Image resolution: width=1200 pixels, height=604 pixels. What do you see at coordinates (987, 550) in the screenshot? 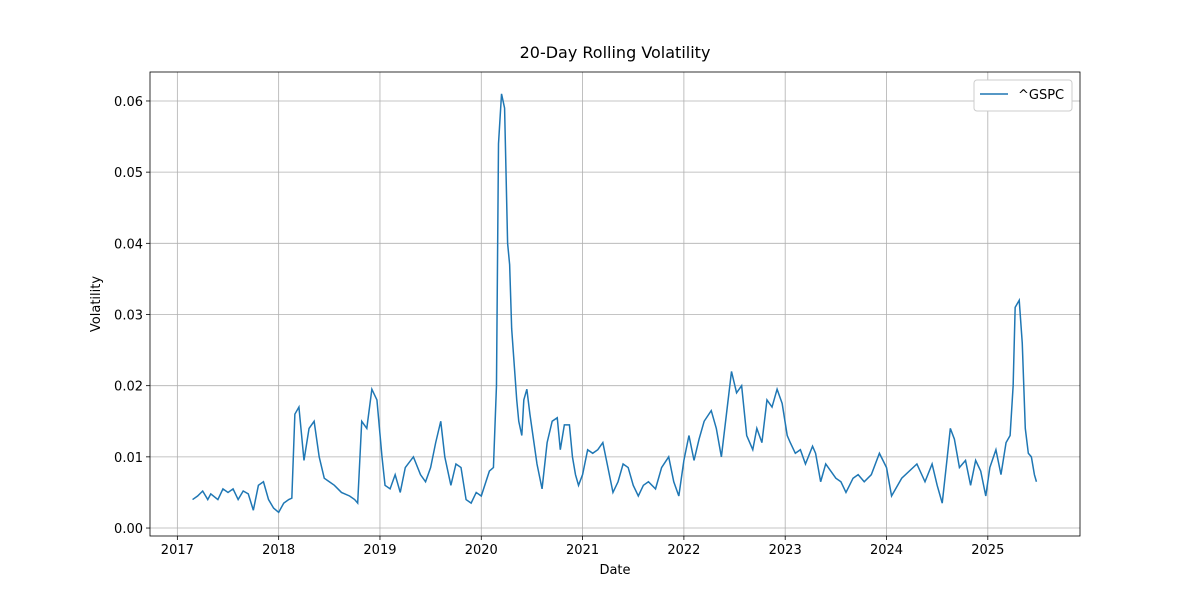
I see `x-tick-label: 2025` at bounding box center [987, 550].